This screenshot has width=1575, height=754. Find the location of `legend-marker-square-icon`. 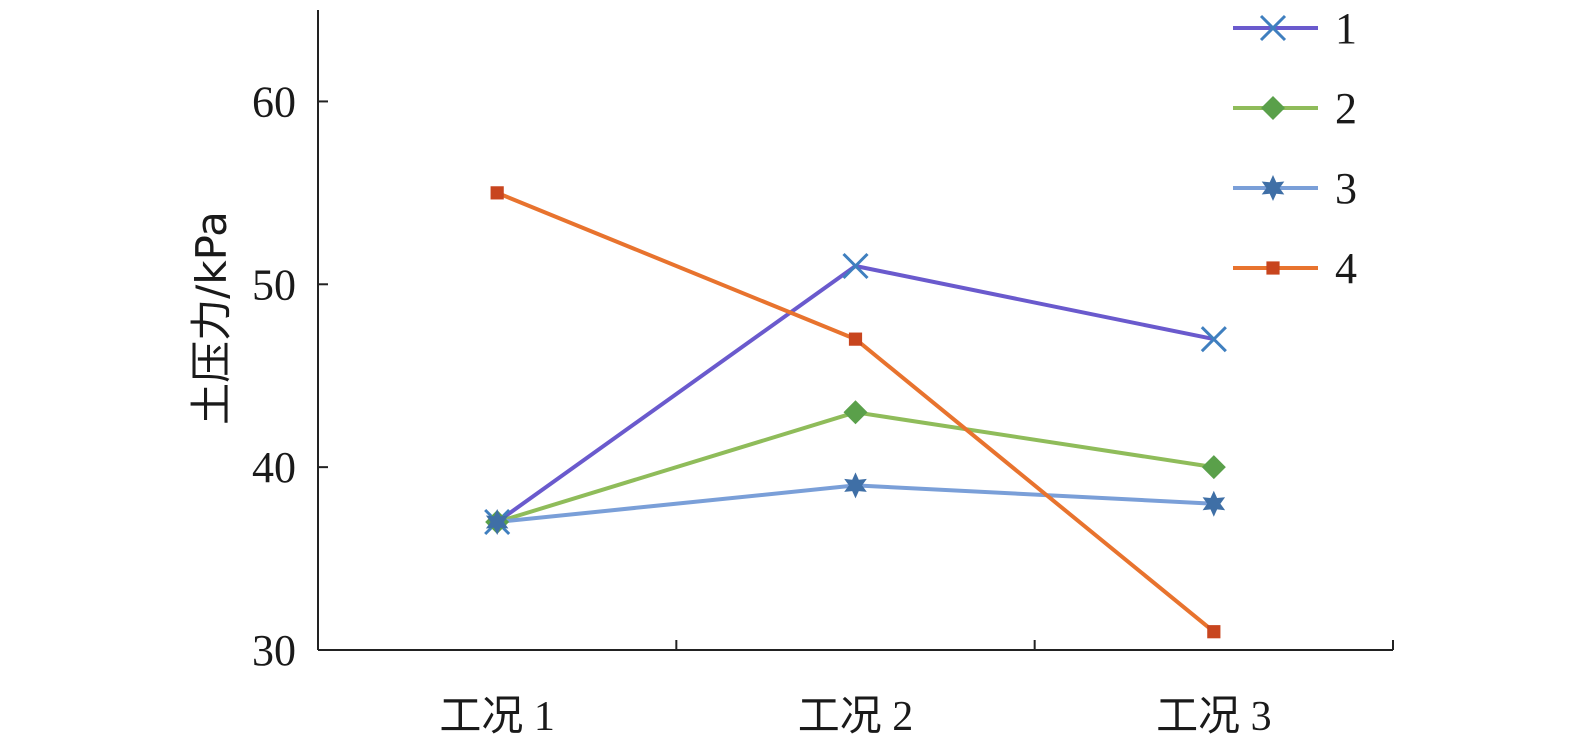

legend-marker-square-icon is located at coordinates (1273, 268).